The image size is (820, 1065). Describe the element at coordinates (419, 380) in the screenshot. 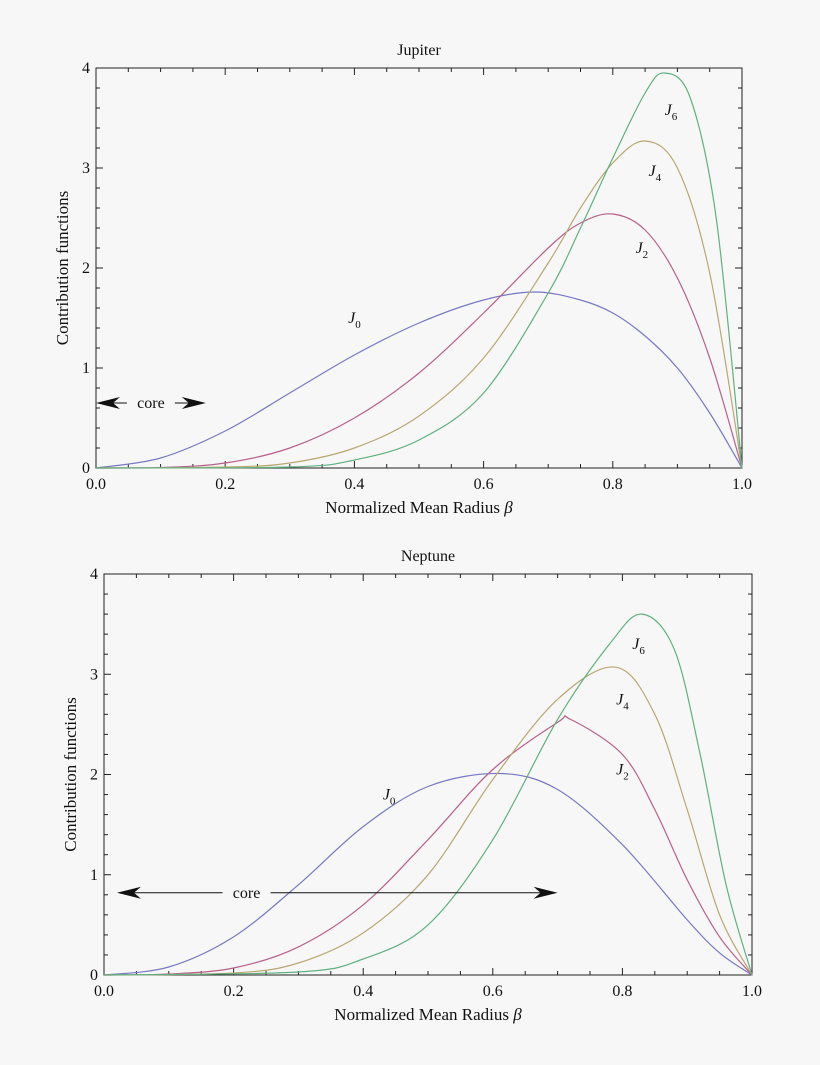

I see `series-line-j0` at that location.